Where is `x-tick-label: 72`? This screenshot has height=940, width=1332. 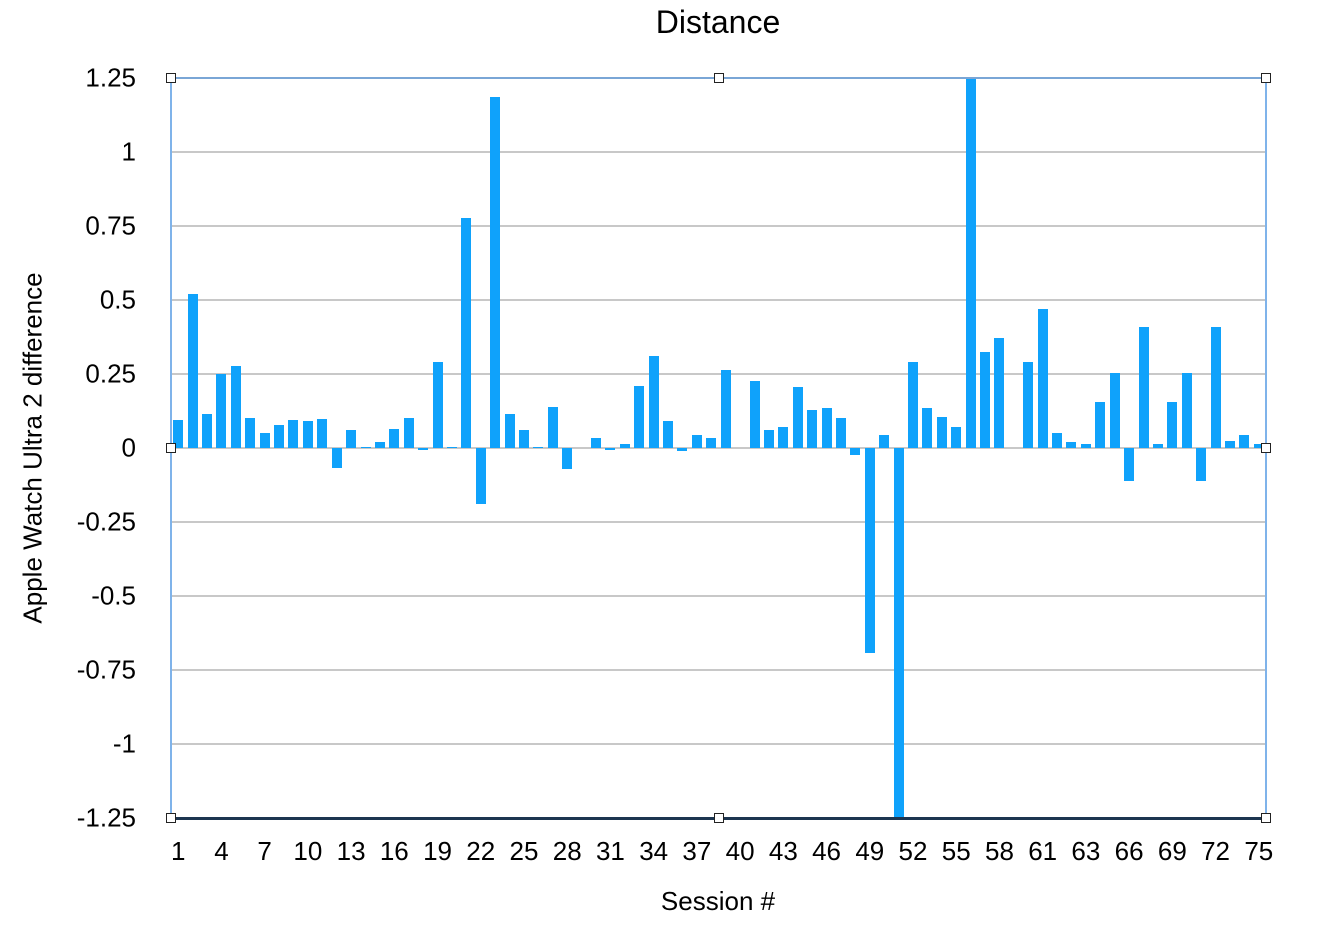
x-tick-label: 72 is located at coordinates (1216, 851).